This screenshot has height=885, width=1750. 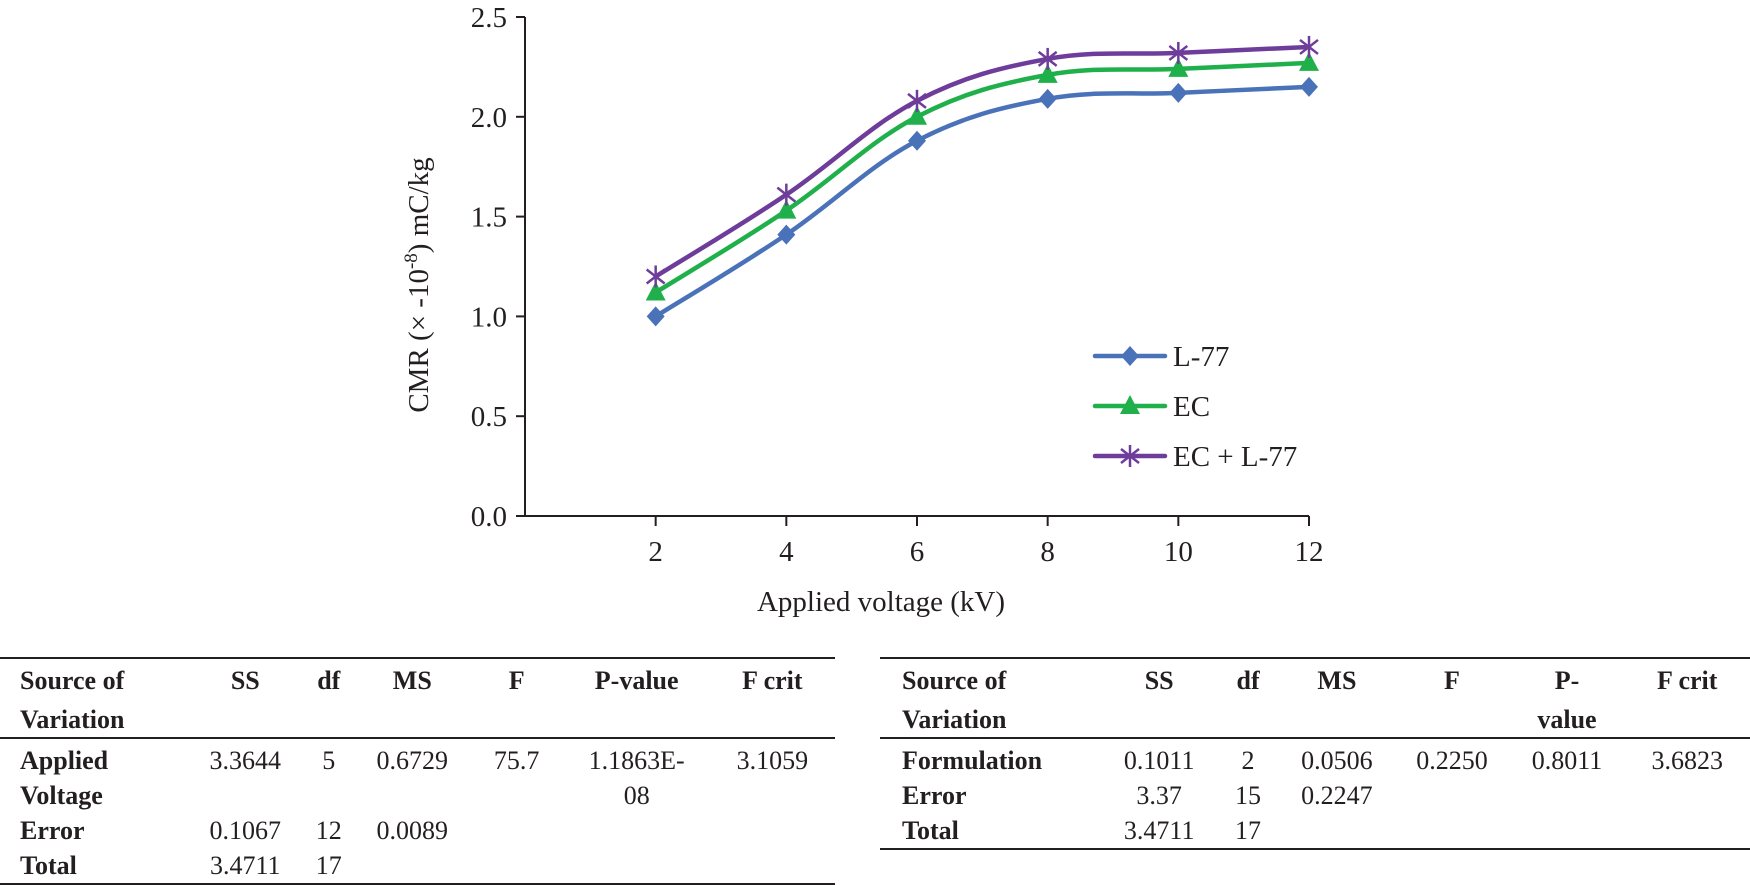 I want to click on right-table-cell: 15, so click(x=1248, y=795).